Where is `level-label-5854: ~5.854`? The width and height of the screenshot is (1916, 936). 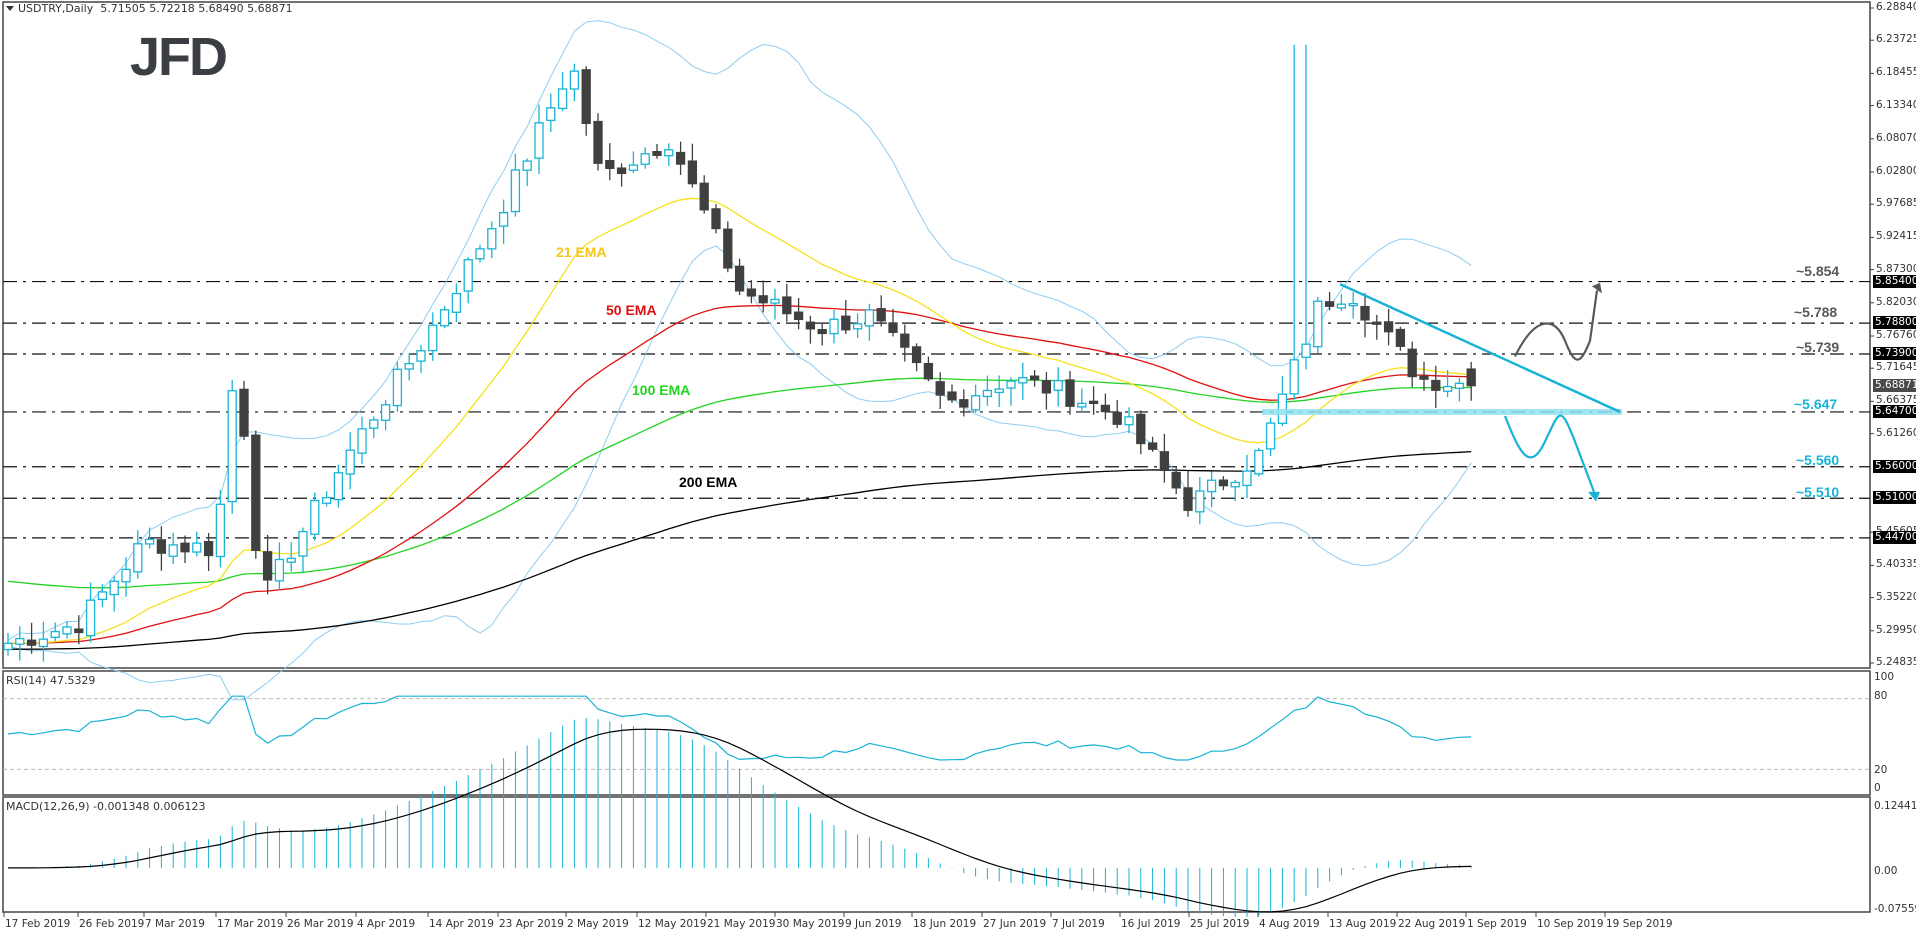 level-label-5854: ~5.854 is located at coordinates (1818, 271).